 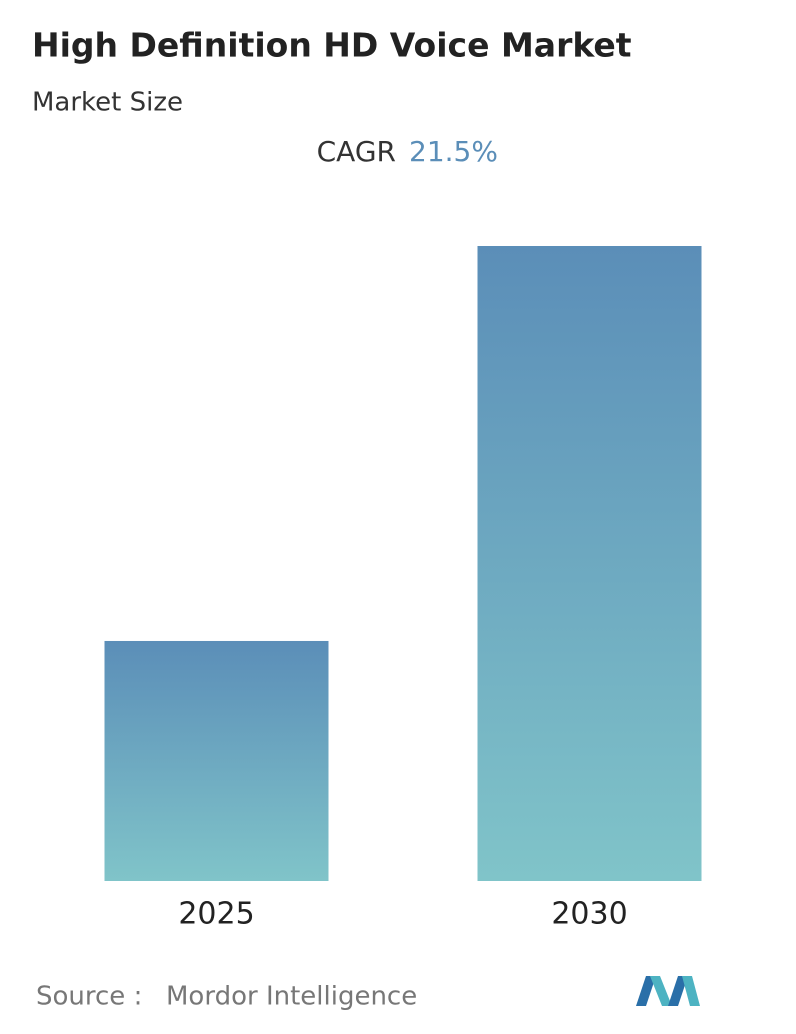 What do you see at coordinates (107, 103) in the screenshot?
I see `chart-subtitle: Market Size` at bounding box center [107, 103].